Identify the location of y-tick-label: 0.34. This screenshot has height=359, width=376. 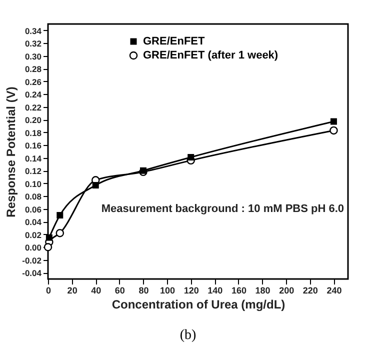
(33, 31).